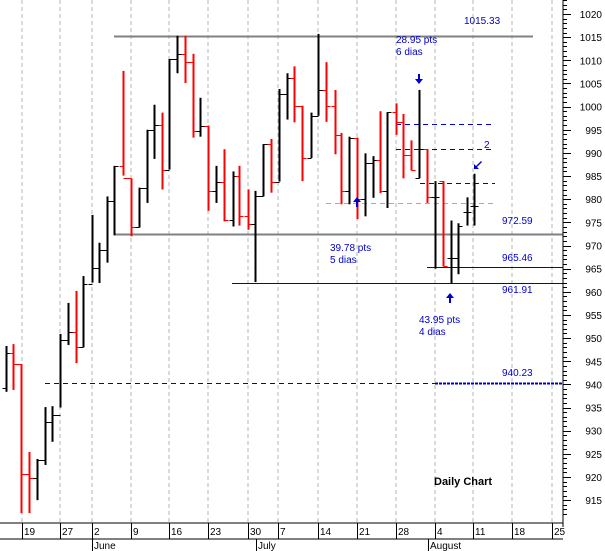  Describe the element at coordinates (450, 298) in the screenshot. I see `arrow-up-low-august-icon` at that location.